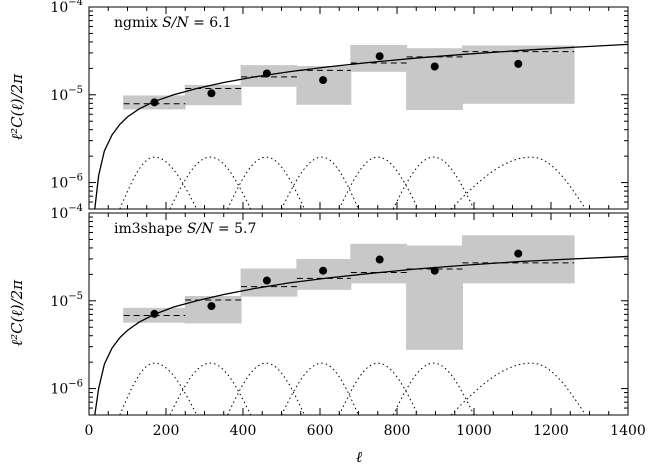 Image resolution: width=670 pixels, height=468 pixels. Describe the element at coordinates (166, 431) in the screenshot. I see `x-tick-label: 200` at that location.